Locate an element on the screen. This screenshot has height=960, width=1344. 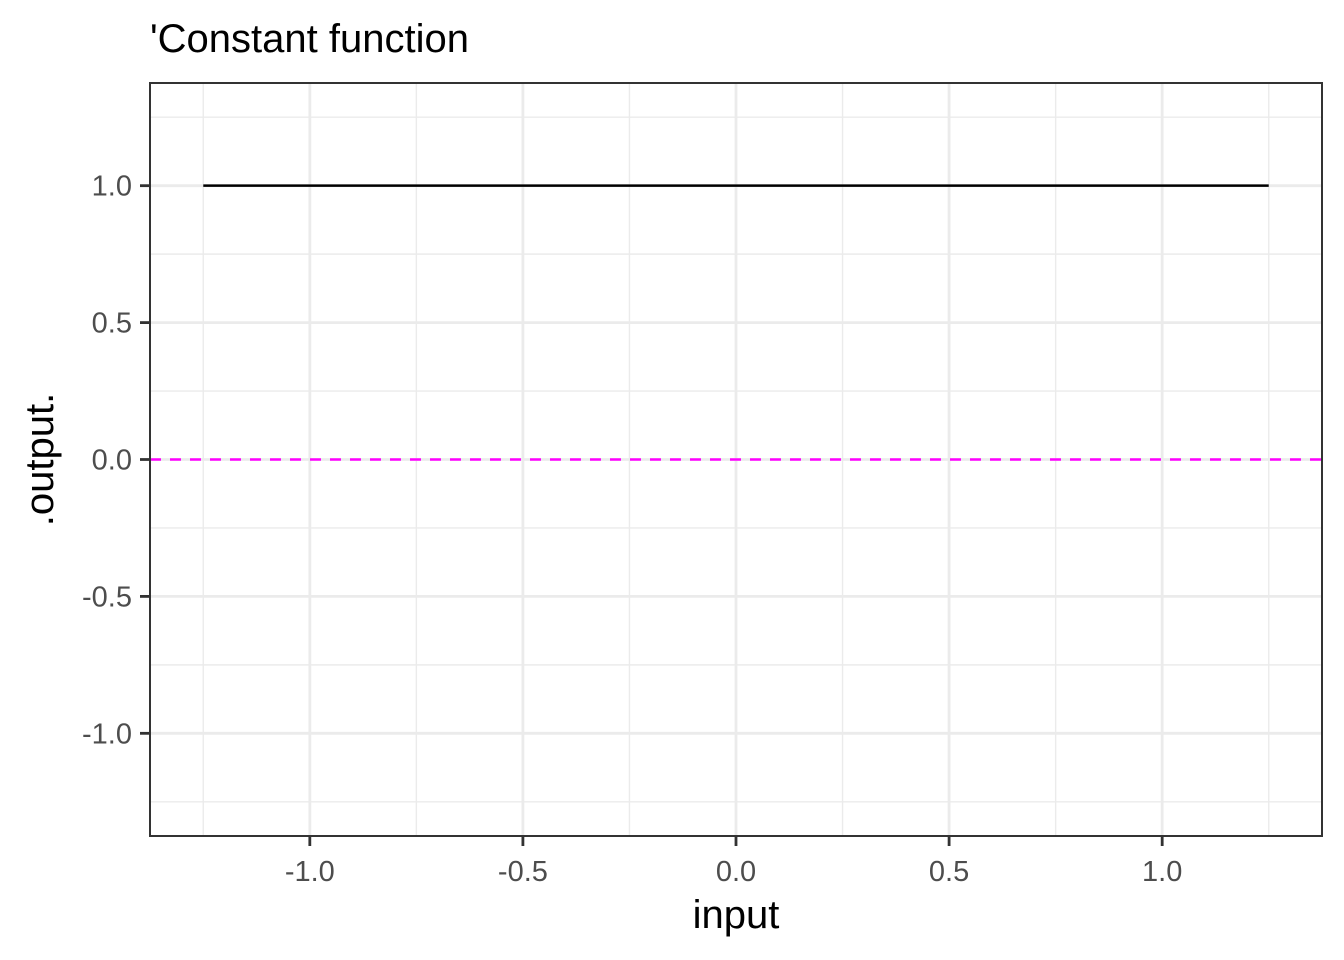
x-axis-title: input is located at coordinates (736, 915).